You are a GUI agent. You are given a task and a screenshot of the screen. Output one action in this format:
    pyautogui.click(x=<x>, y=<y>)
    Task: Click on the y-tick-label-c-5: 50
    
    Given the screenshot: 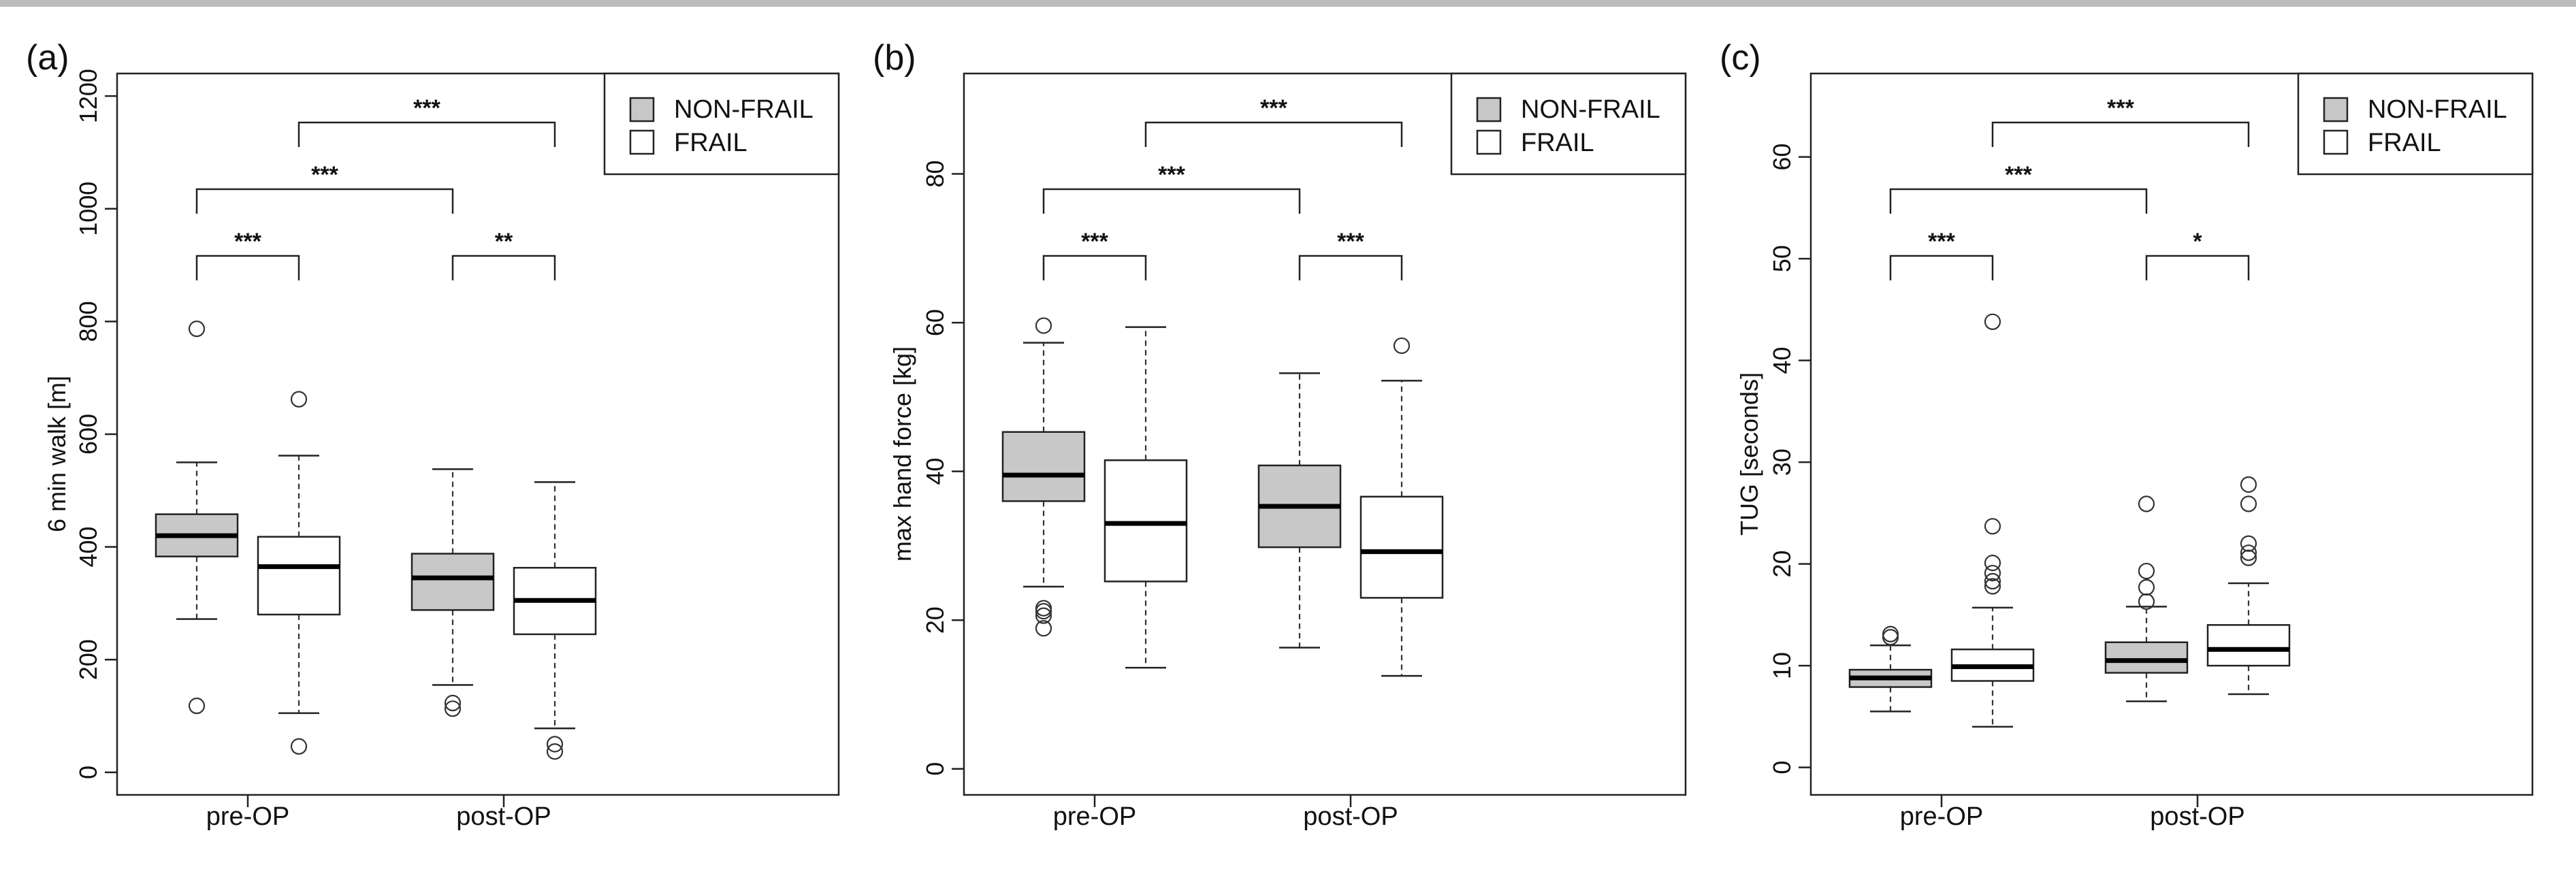 What is the action you would take?
    pyautogui.click(x=1782, y=259)
    